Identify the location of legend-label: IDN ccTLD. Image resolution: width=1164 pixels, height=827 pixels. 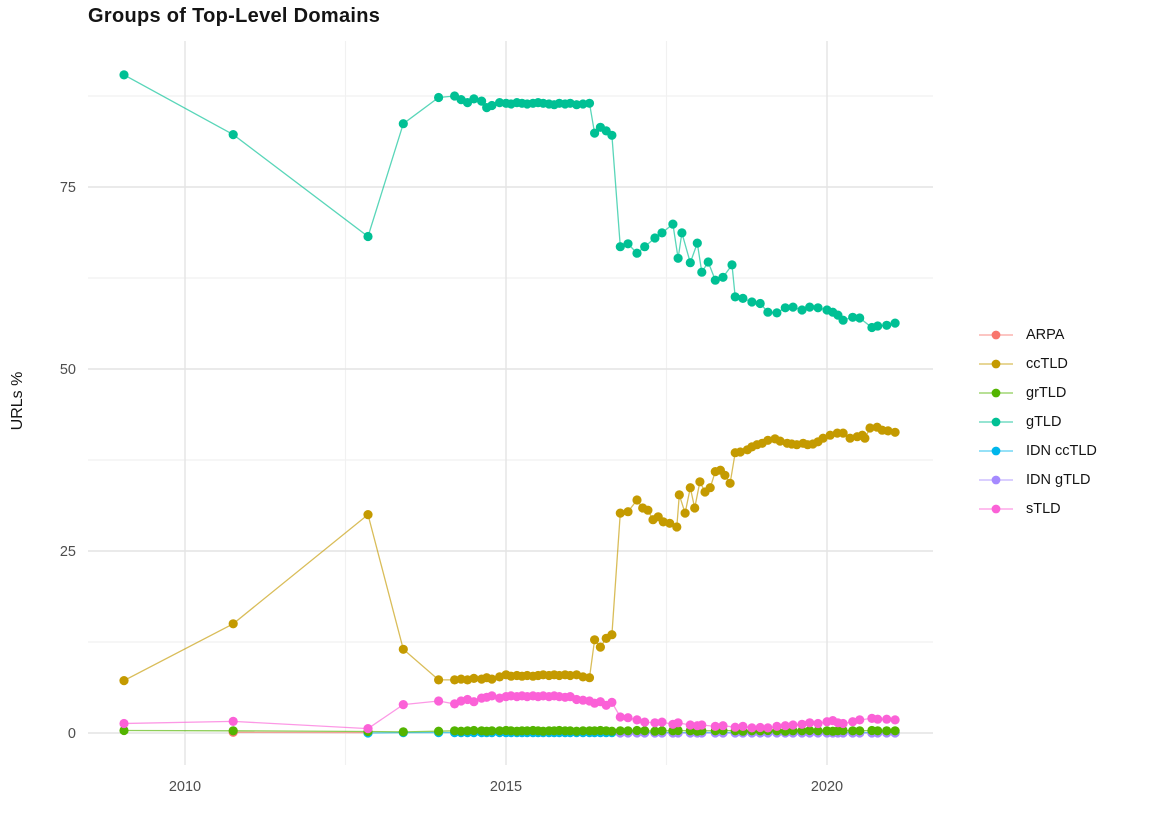
(1061, 450).